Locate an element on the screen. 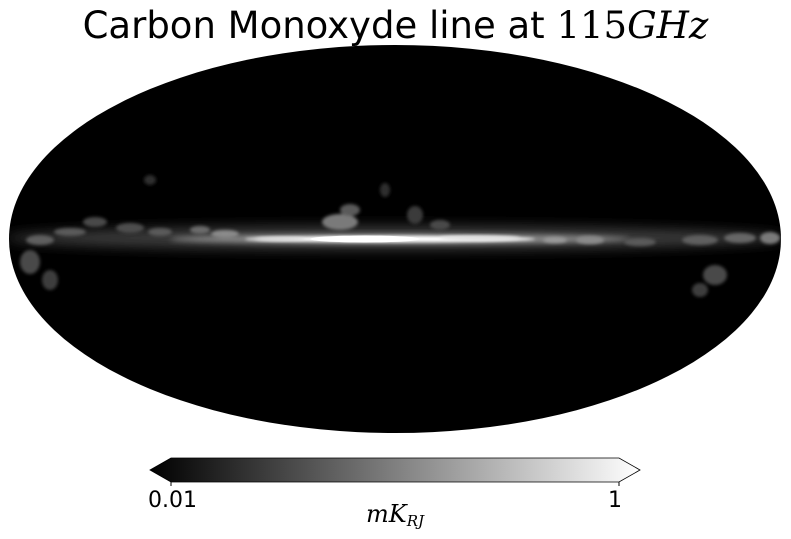 Image resolution: width=791 pixels, height=539 pixels. galactic-center-bright is located at coordinates (365, 239).